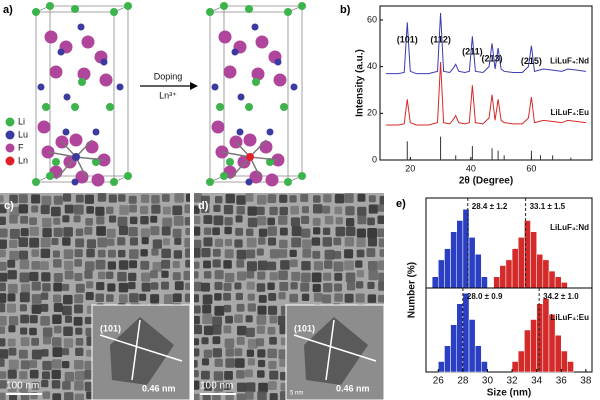  I want to click on series-label: LiLuF₄:Nd, so click(569, 60).